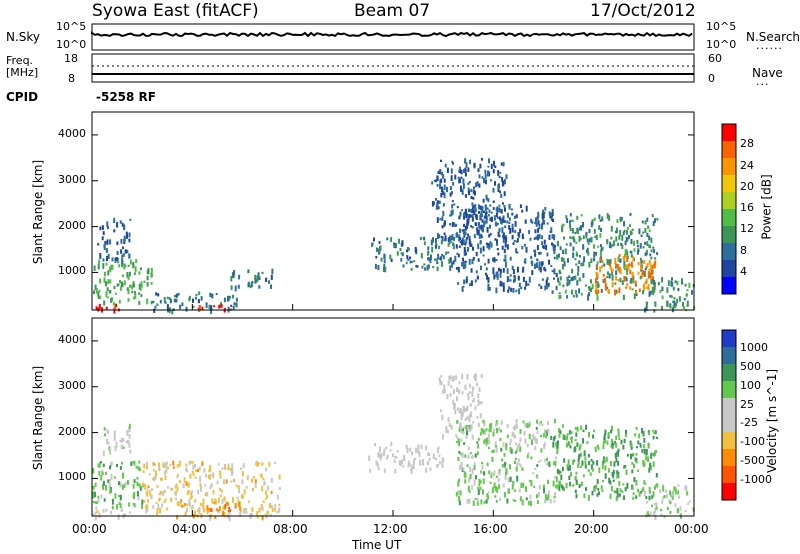 This screenshot has height=554, width=800. Describe the element at coordinates (754, 347) in the screenshot. I see `colorbar-tick-label: 1000` at that location.